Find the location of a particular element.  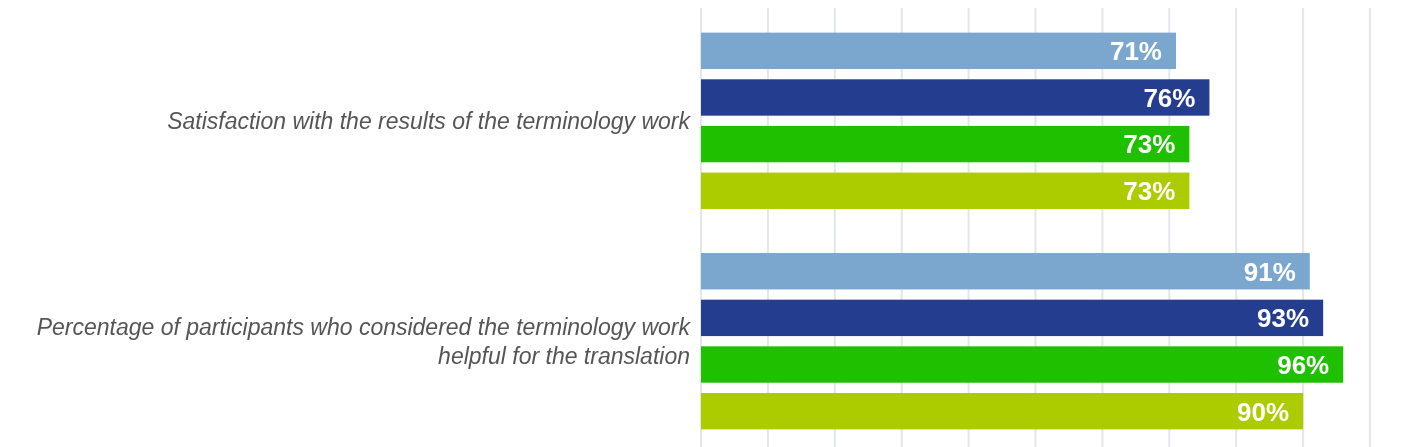

data-label: 71% is located at coordinates (1135, 51).